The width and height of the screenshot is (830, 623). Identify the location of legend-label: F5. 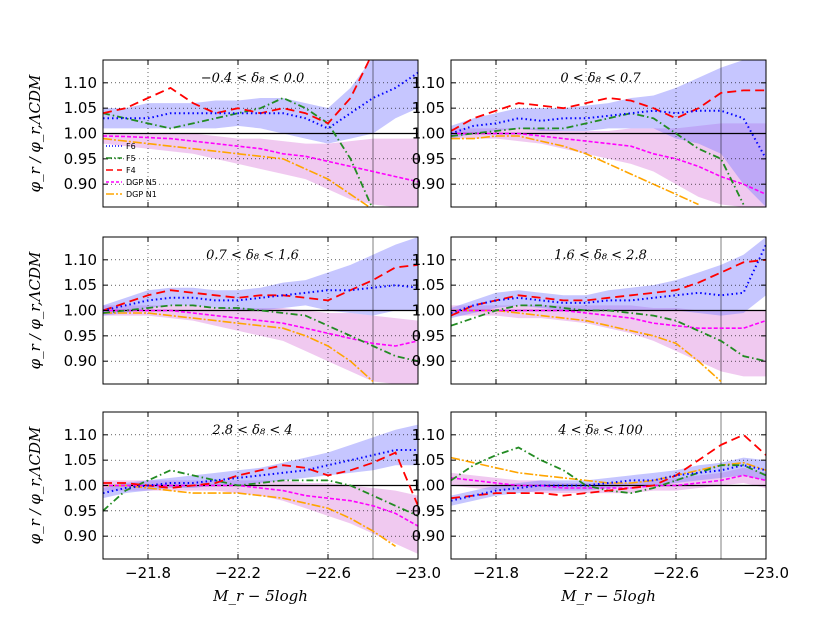
(131, 158).